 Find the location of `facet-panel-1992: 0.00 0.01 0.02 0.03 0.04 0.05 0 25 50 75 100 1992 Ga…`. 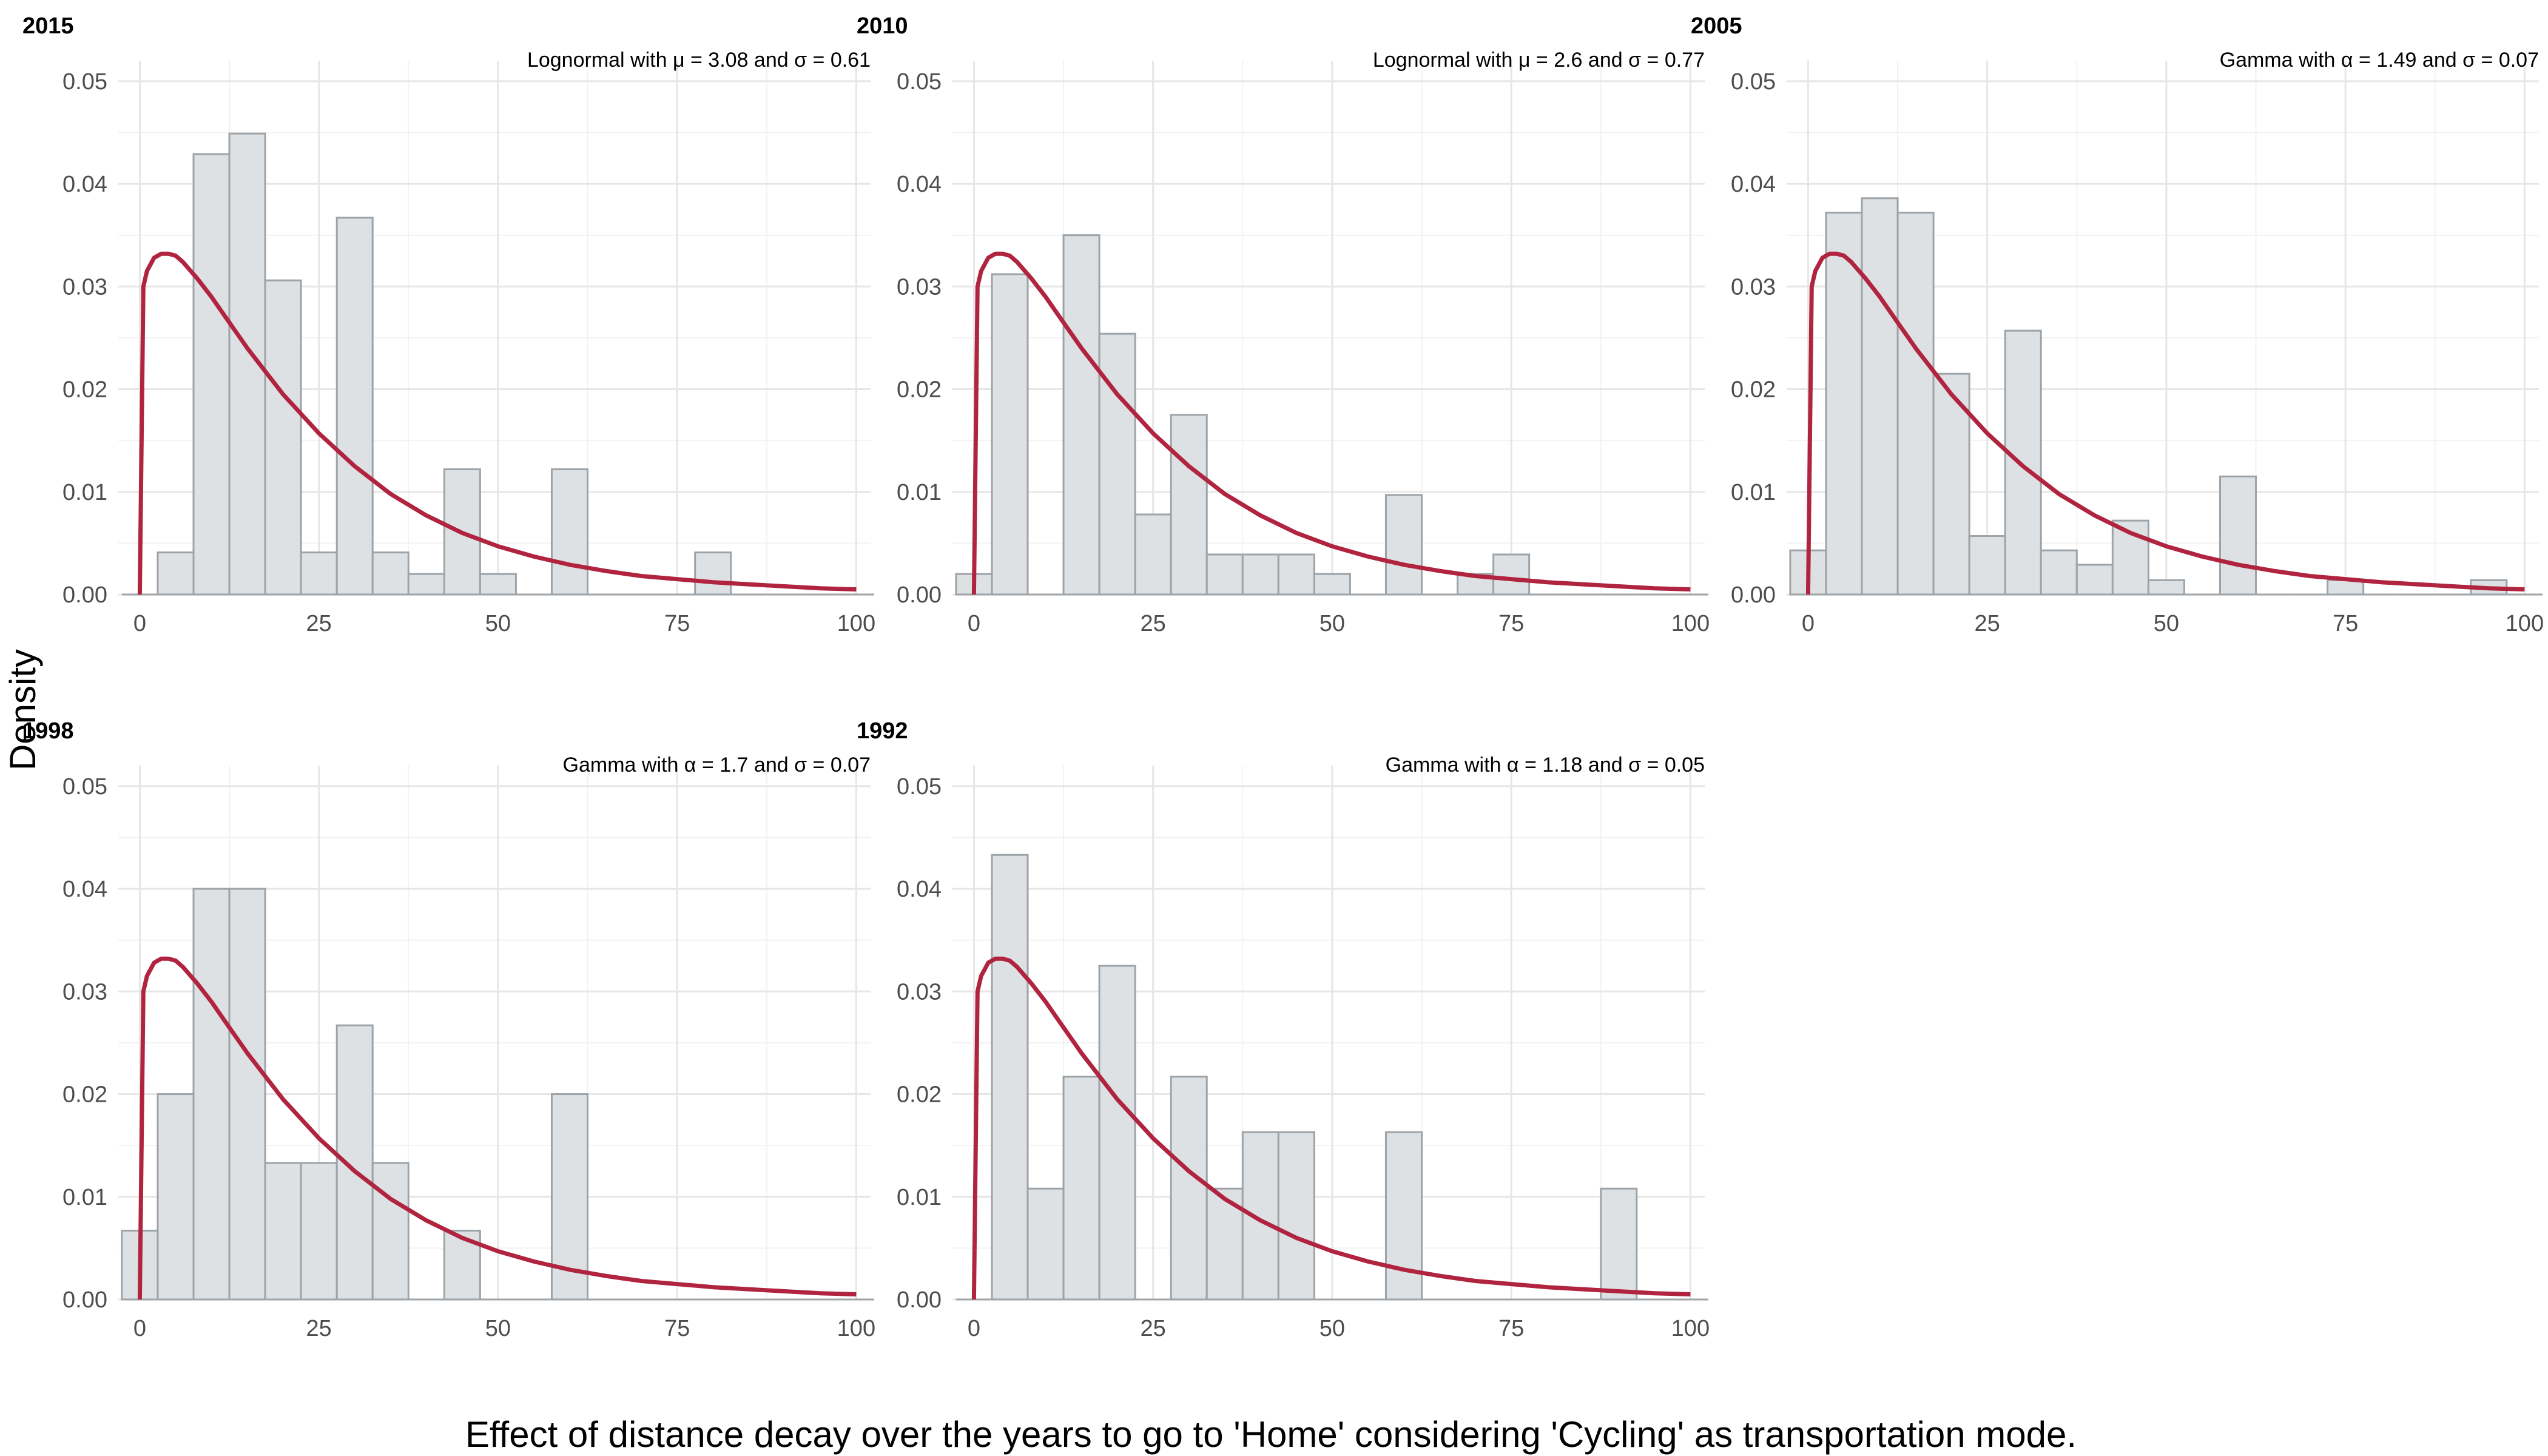

facet-panel-1992: 0.00 0.01 0.02 0.03 0.04 0.05 0 25 50 75 100 1992 Ga… is located at coordinates (1283, 1029).